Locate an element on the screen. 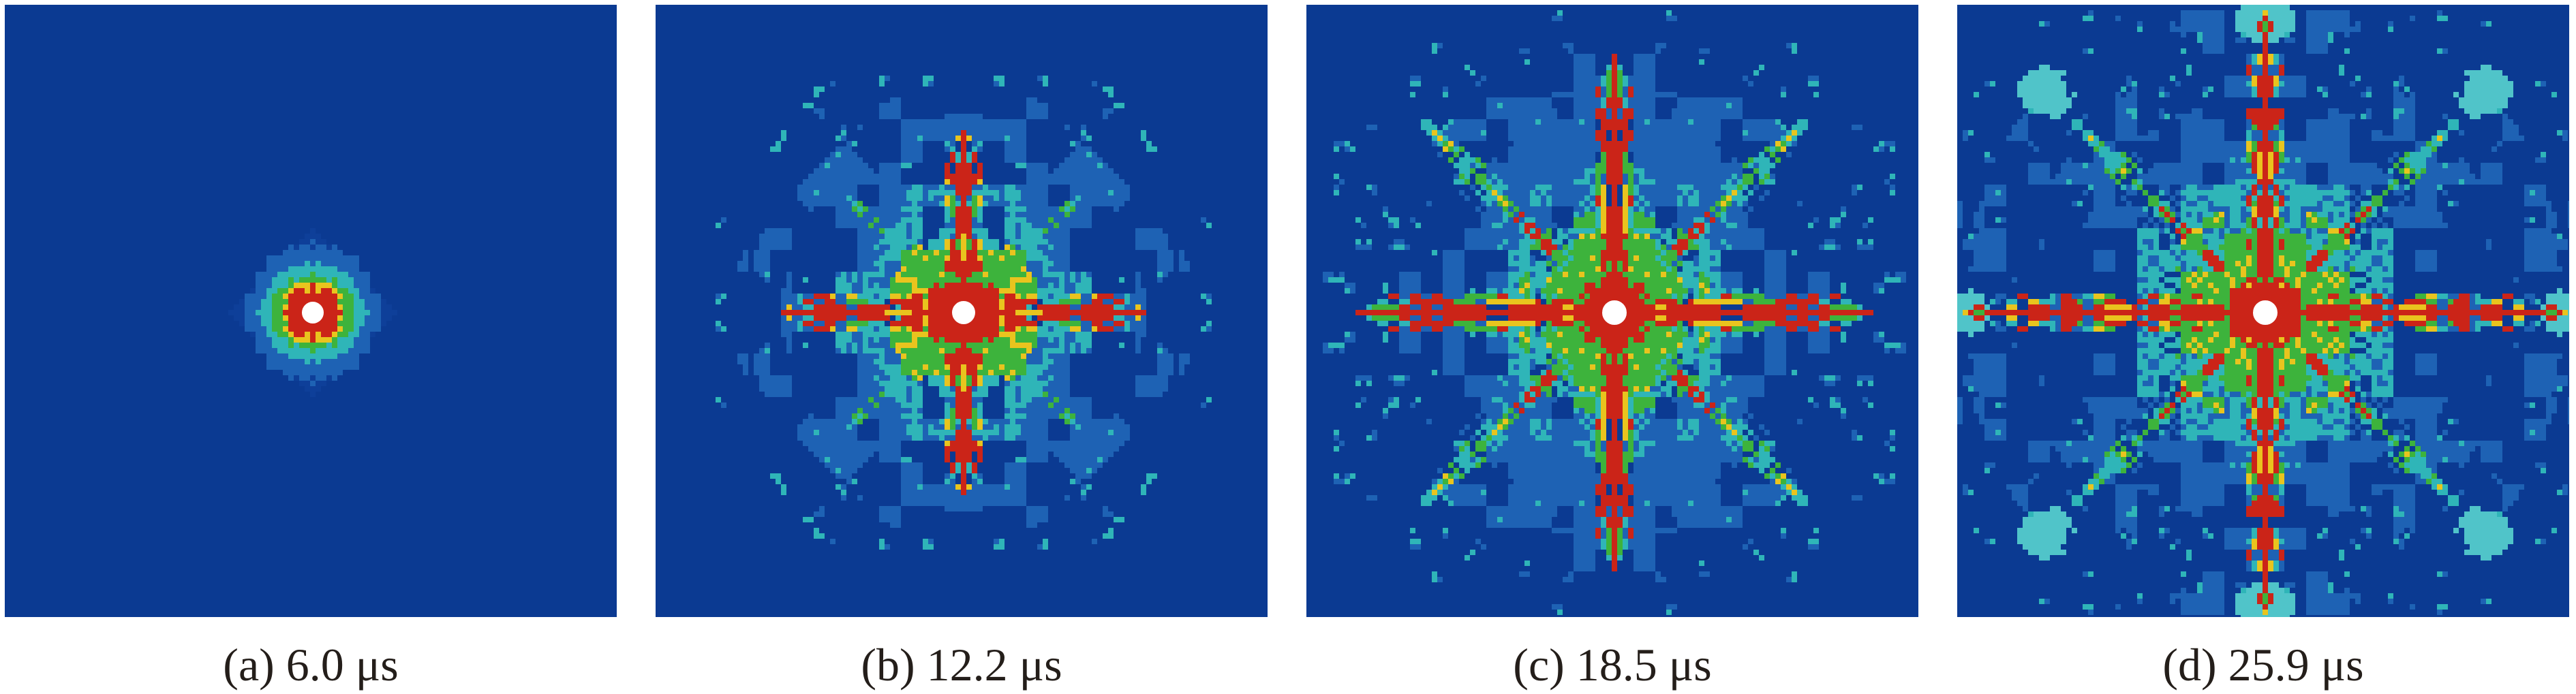  panel-caption-b: (b) 12.2 μs is located at coordinates (961, 665).